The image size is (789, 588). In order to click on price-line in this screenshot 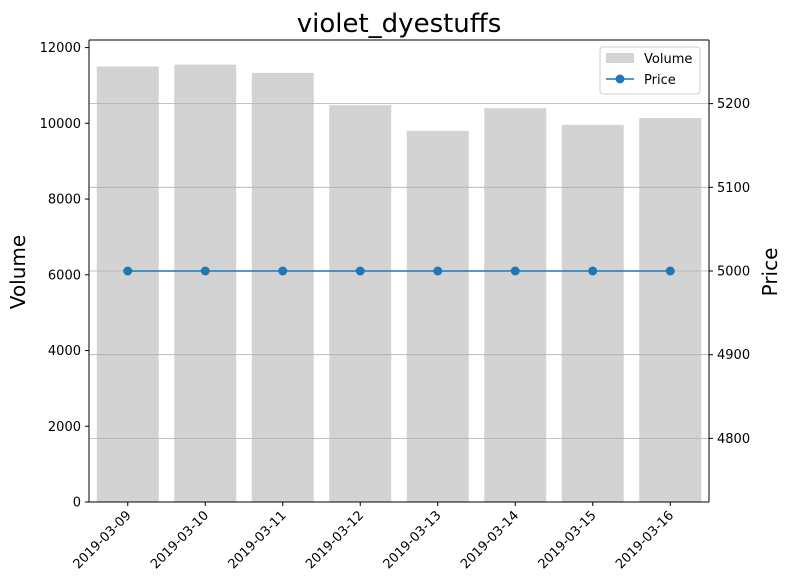, I will do `click(399, 271)`.